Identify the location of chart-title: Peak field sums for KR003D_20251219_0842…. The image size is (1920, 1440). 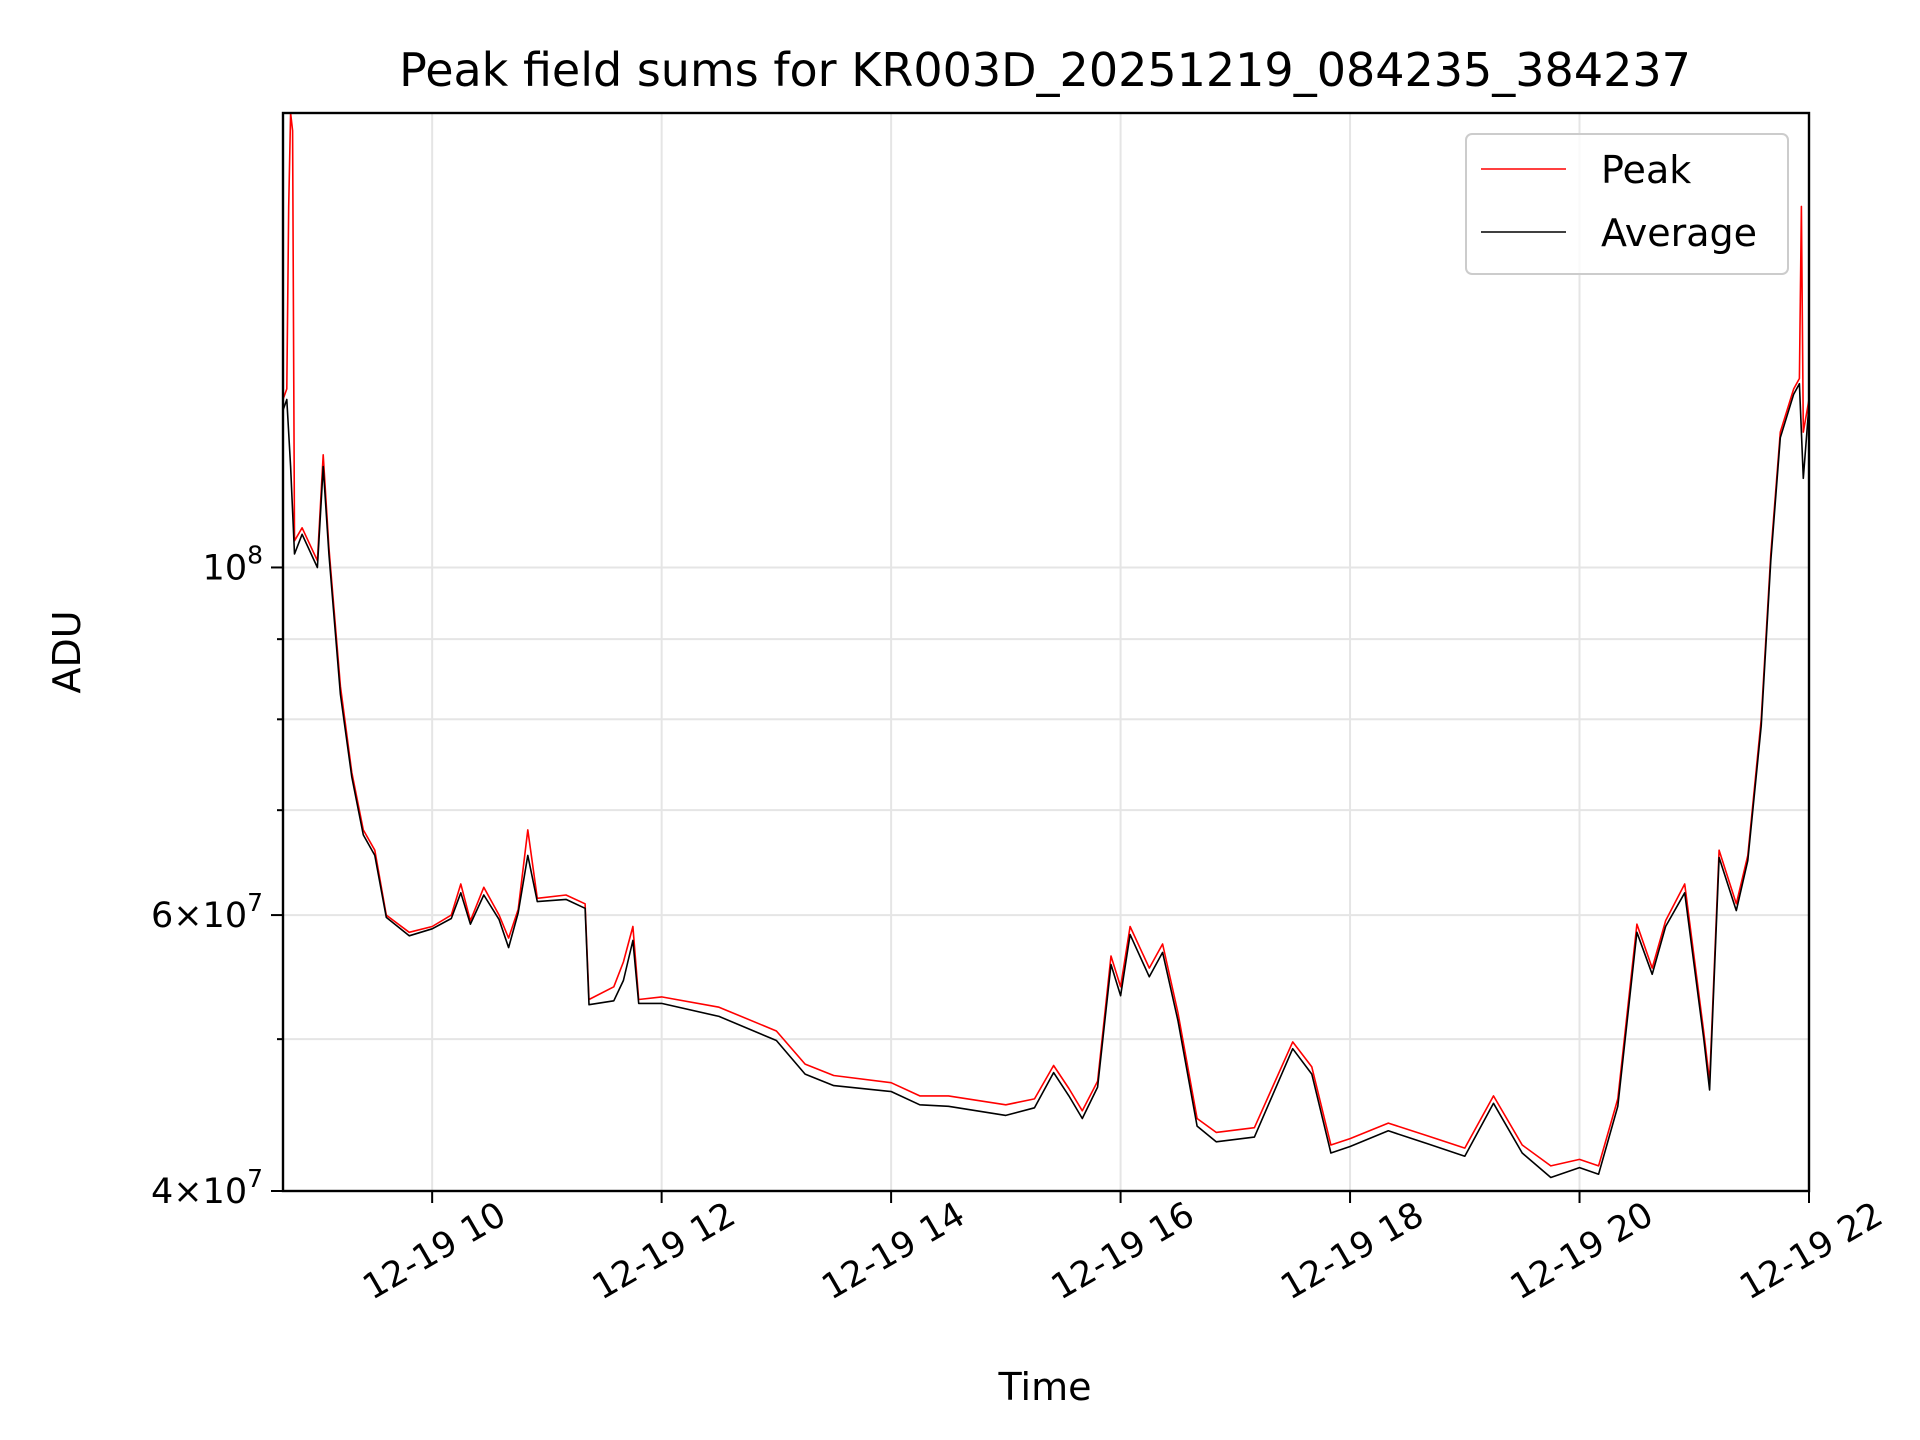
(1045, 70).